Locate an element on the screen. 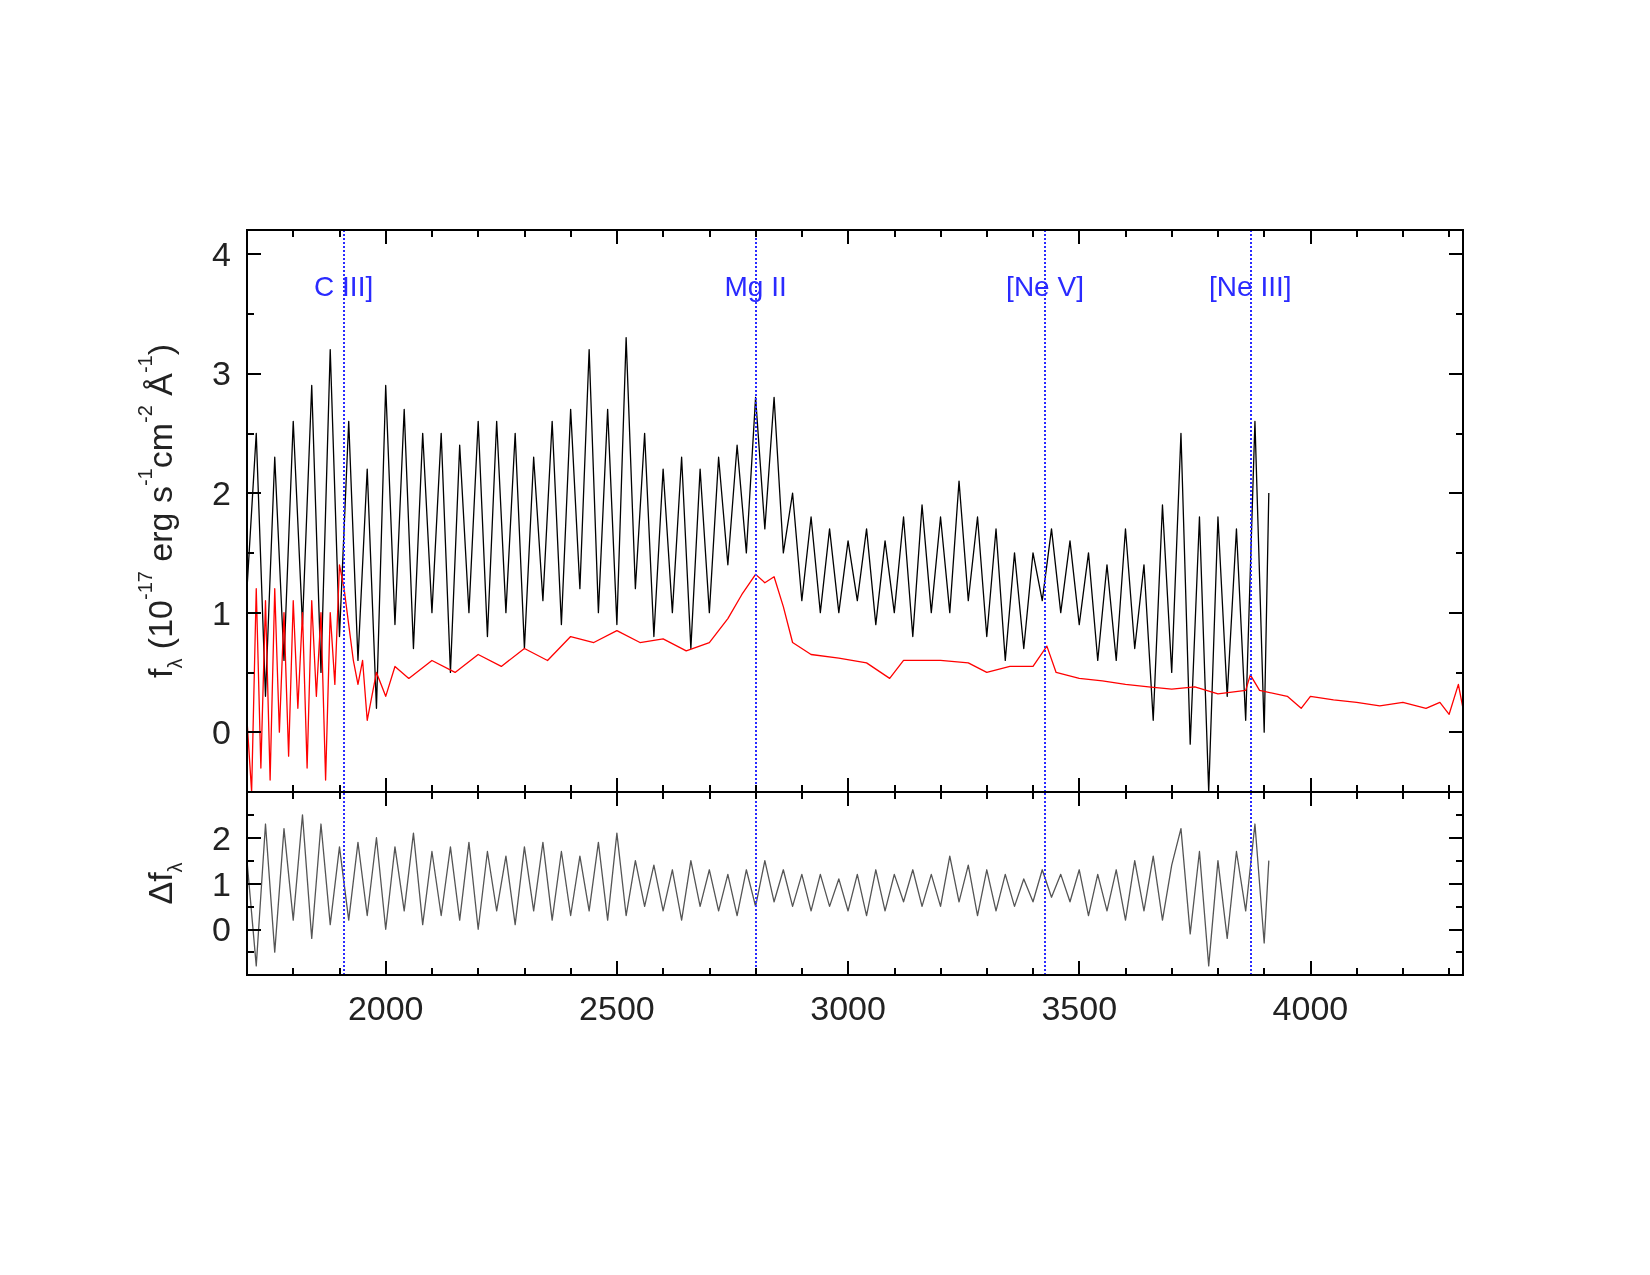  x-tick-label: 3500 is located at coordinates (1079, 1008).